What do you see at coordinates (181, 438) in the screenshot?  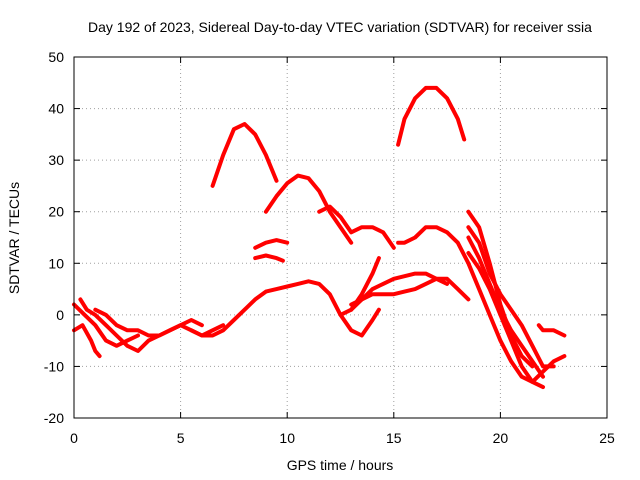 I see `x-tick-label: 5` at bounding box center [181, 438].